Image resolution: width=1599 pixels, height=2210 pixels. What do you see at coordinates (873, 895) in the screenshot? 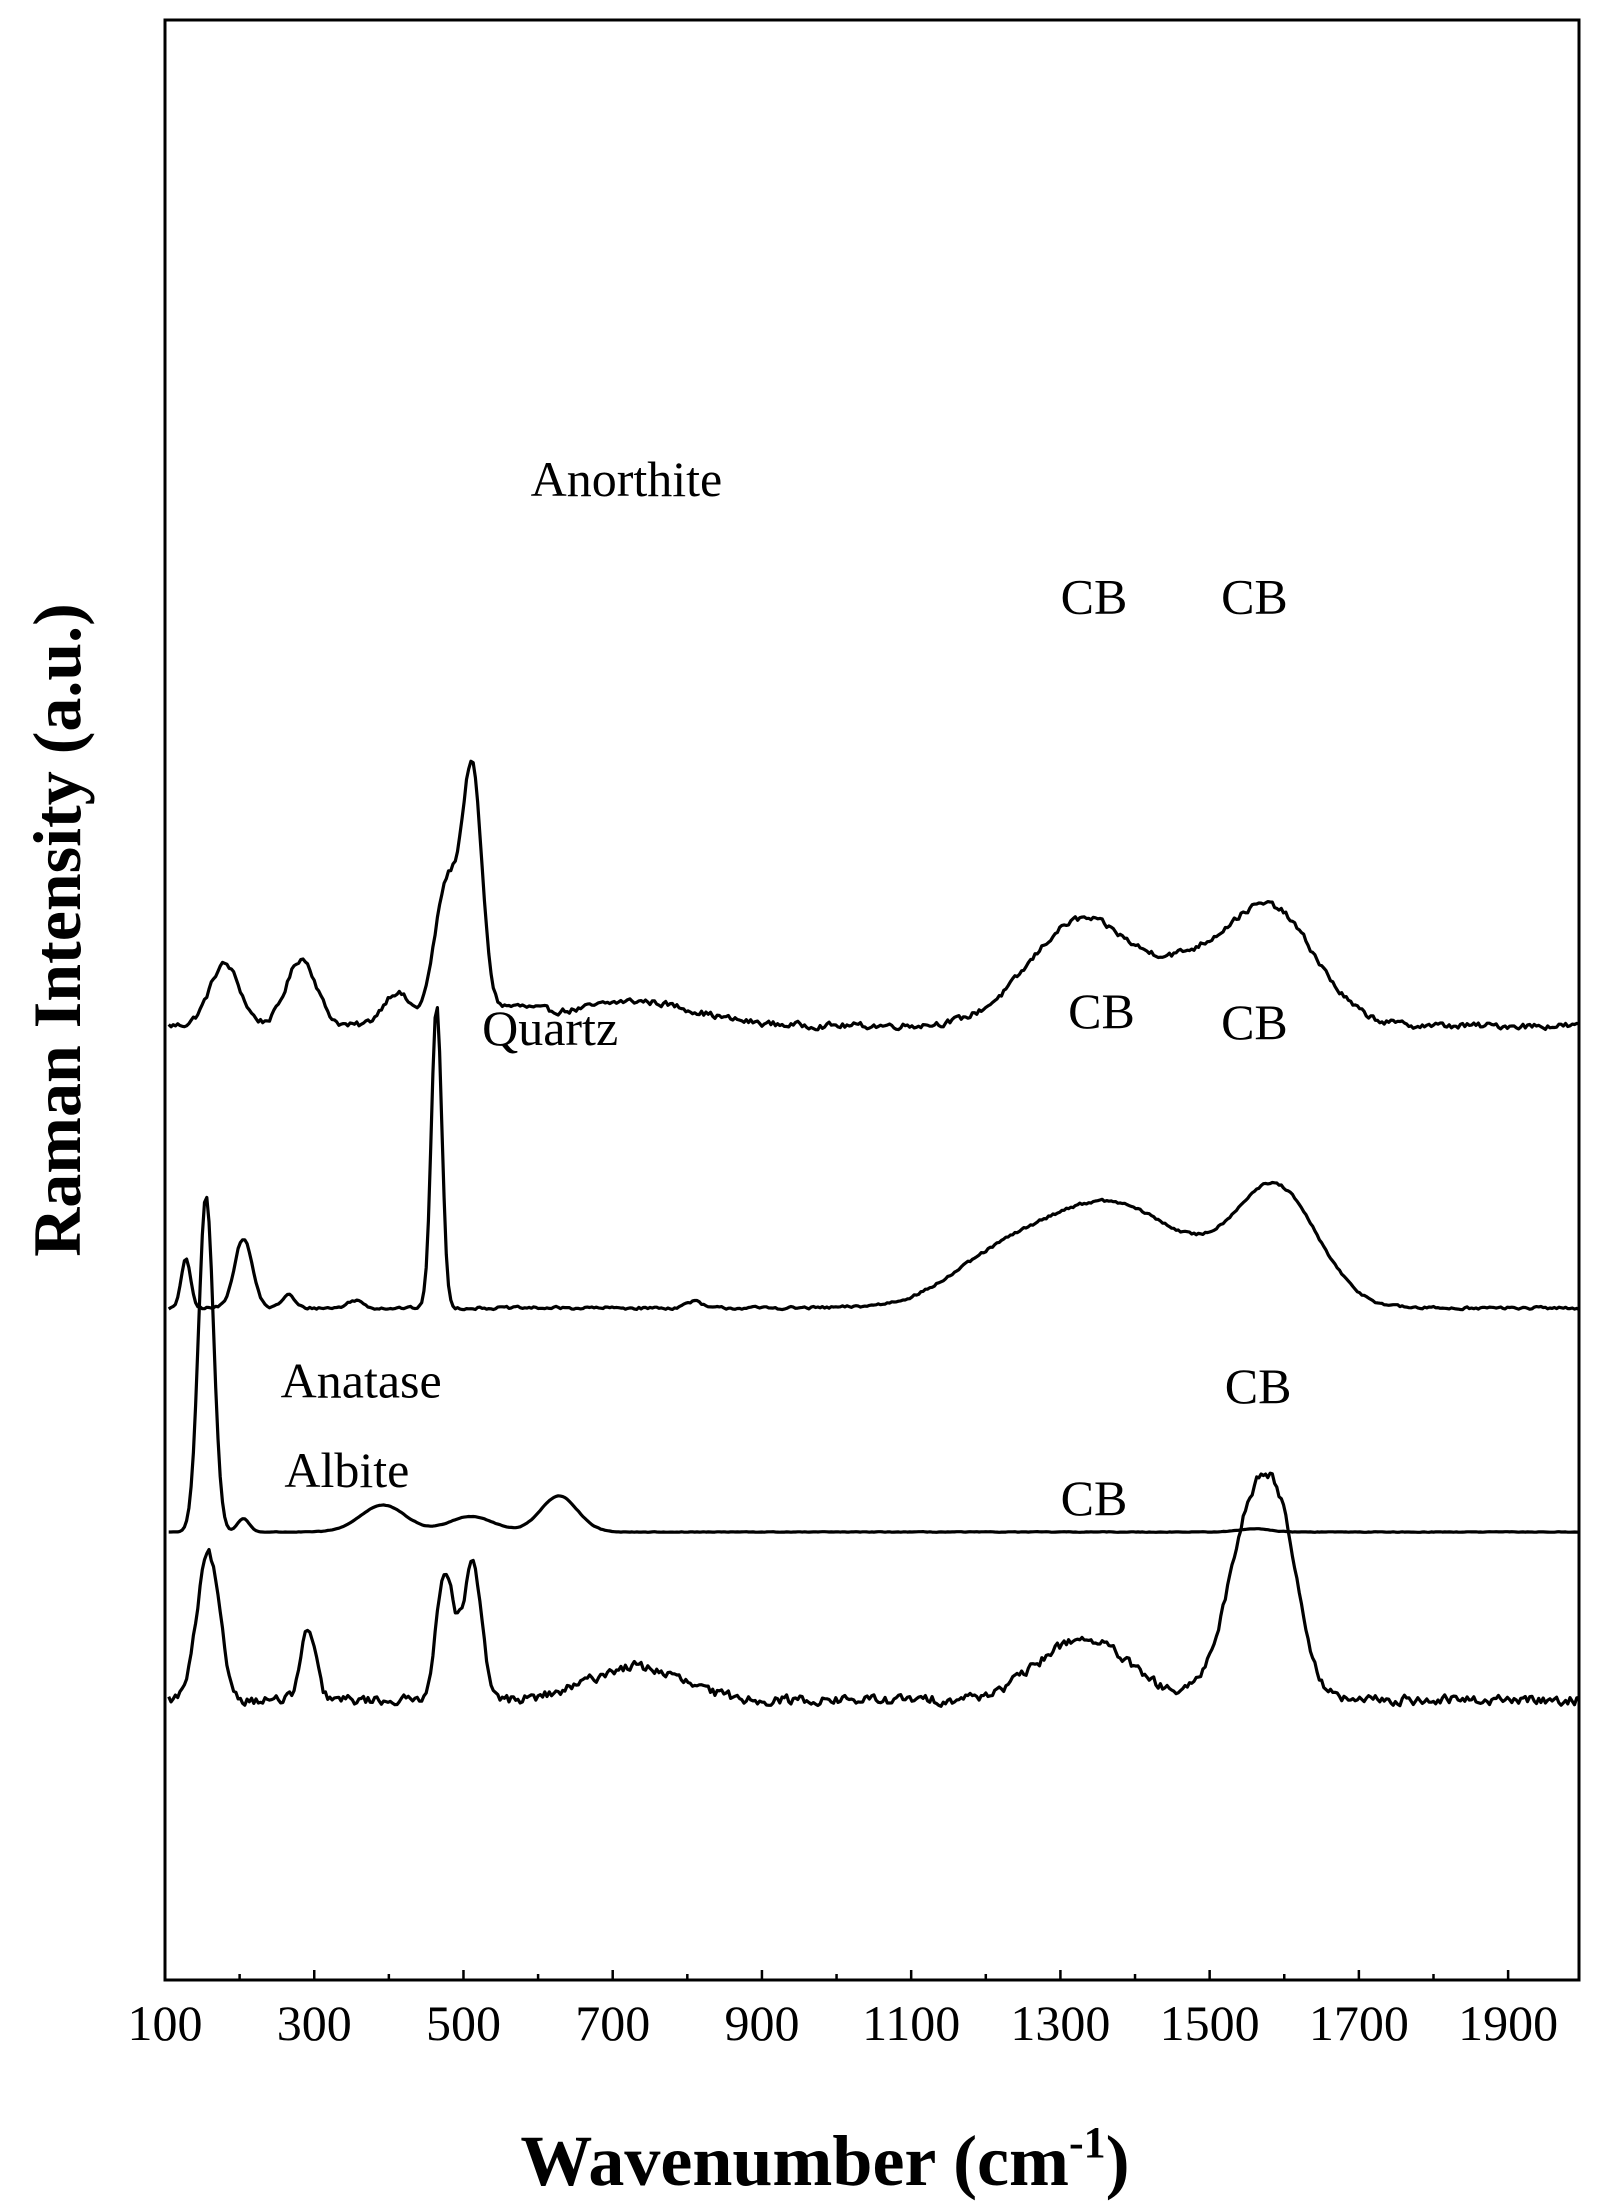
I see `spectrum-anorthite` at bounding box center [873, 895].